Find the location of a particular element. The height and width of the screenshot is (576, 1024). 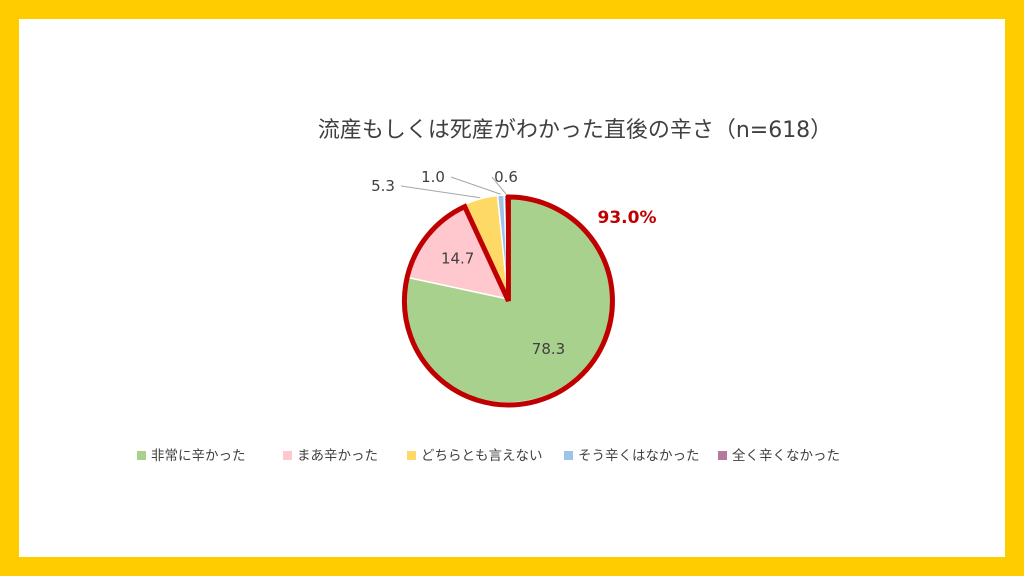

data-label-4: 1.0 is located at coordinates (433, 177).